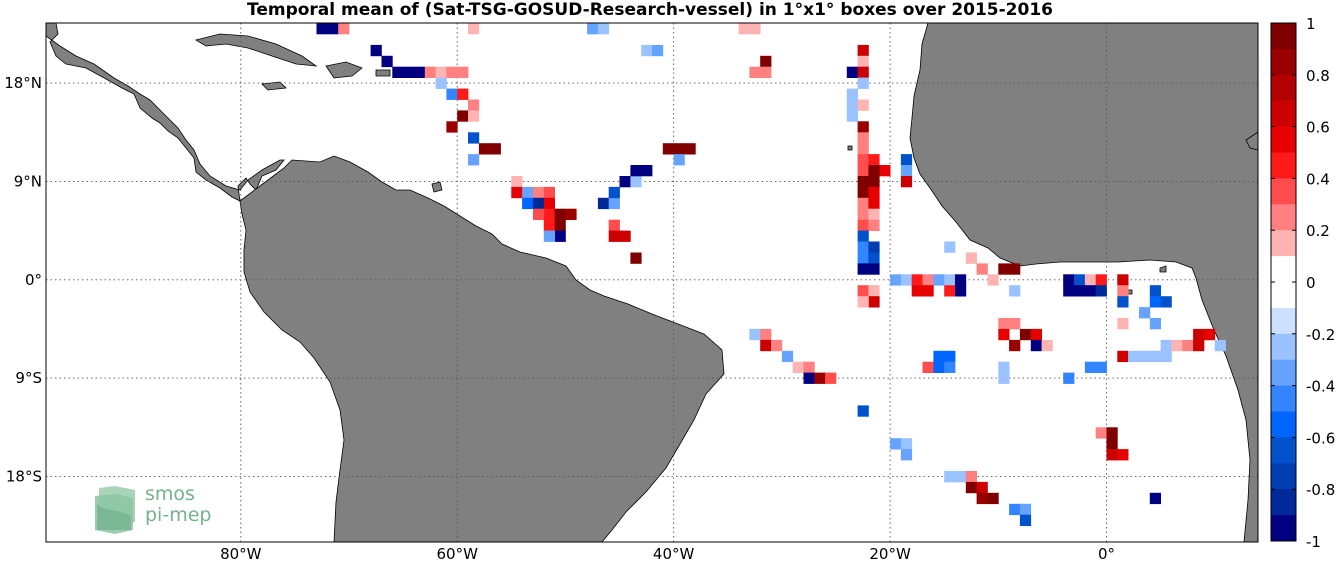 The width and height of the screenshot is (1343, 562). I want to click on longitude-labels: 80°W 60°W 40°W 20°W 0°, so click(667, 553).